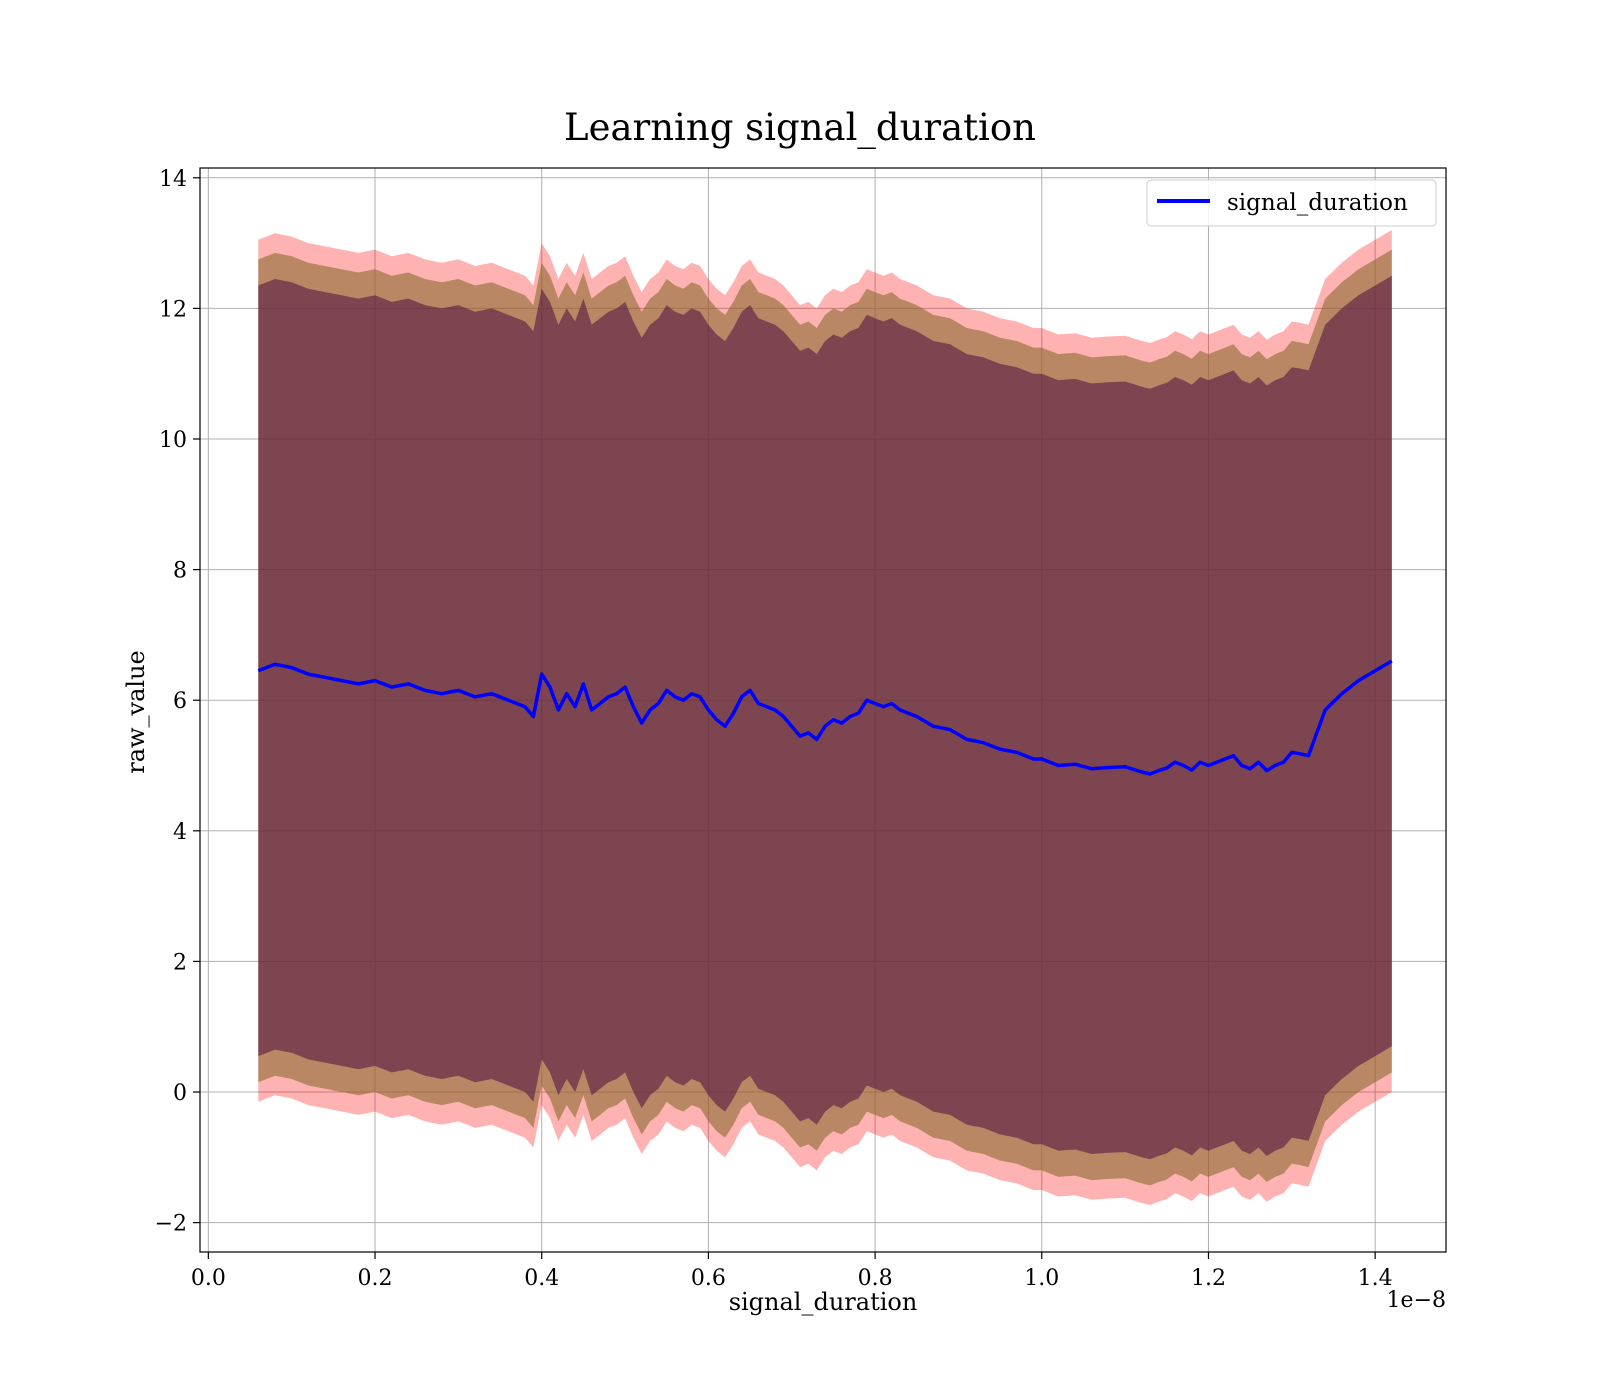 Image resolution: width=1600 pixels, height=1400 pixels. What do you see at coordinates (1375, 1278) in the screenshot?
I see `x-tick-label: 1.4` at bounding box center [1375, 1278].